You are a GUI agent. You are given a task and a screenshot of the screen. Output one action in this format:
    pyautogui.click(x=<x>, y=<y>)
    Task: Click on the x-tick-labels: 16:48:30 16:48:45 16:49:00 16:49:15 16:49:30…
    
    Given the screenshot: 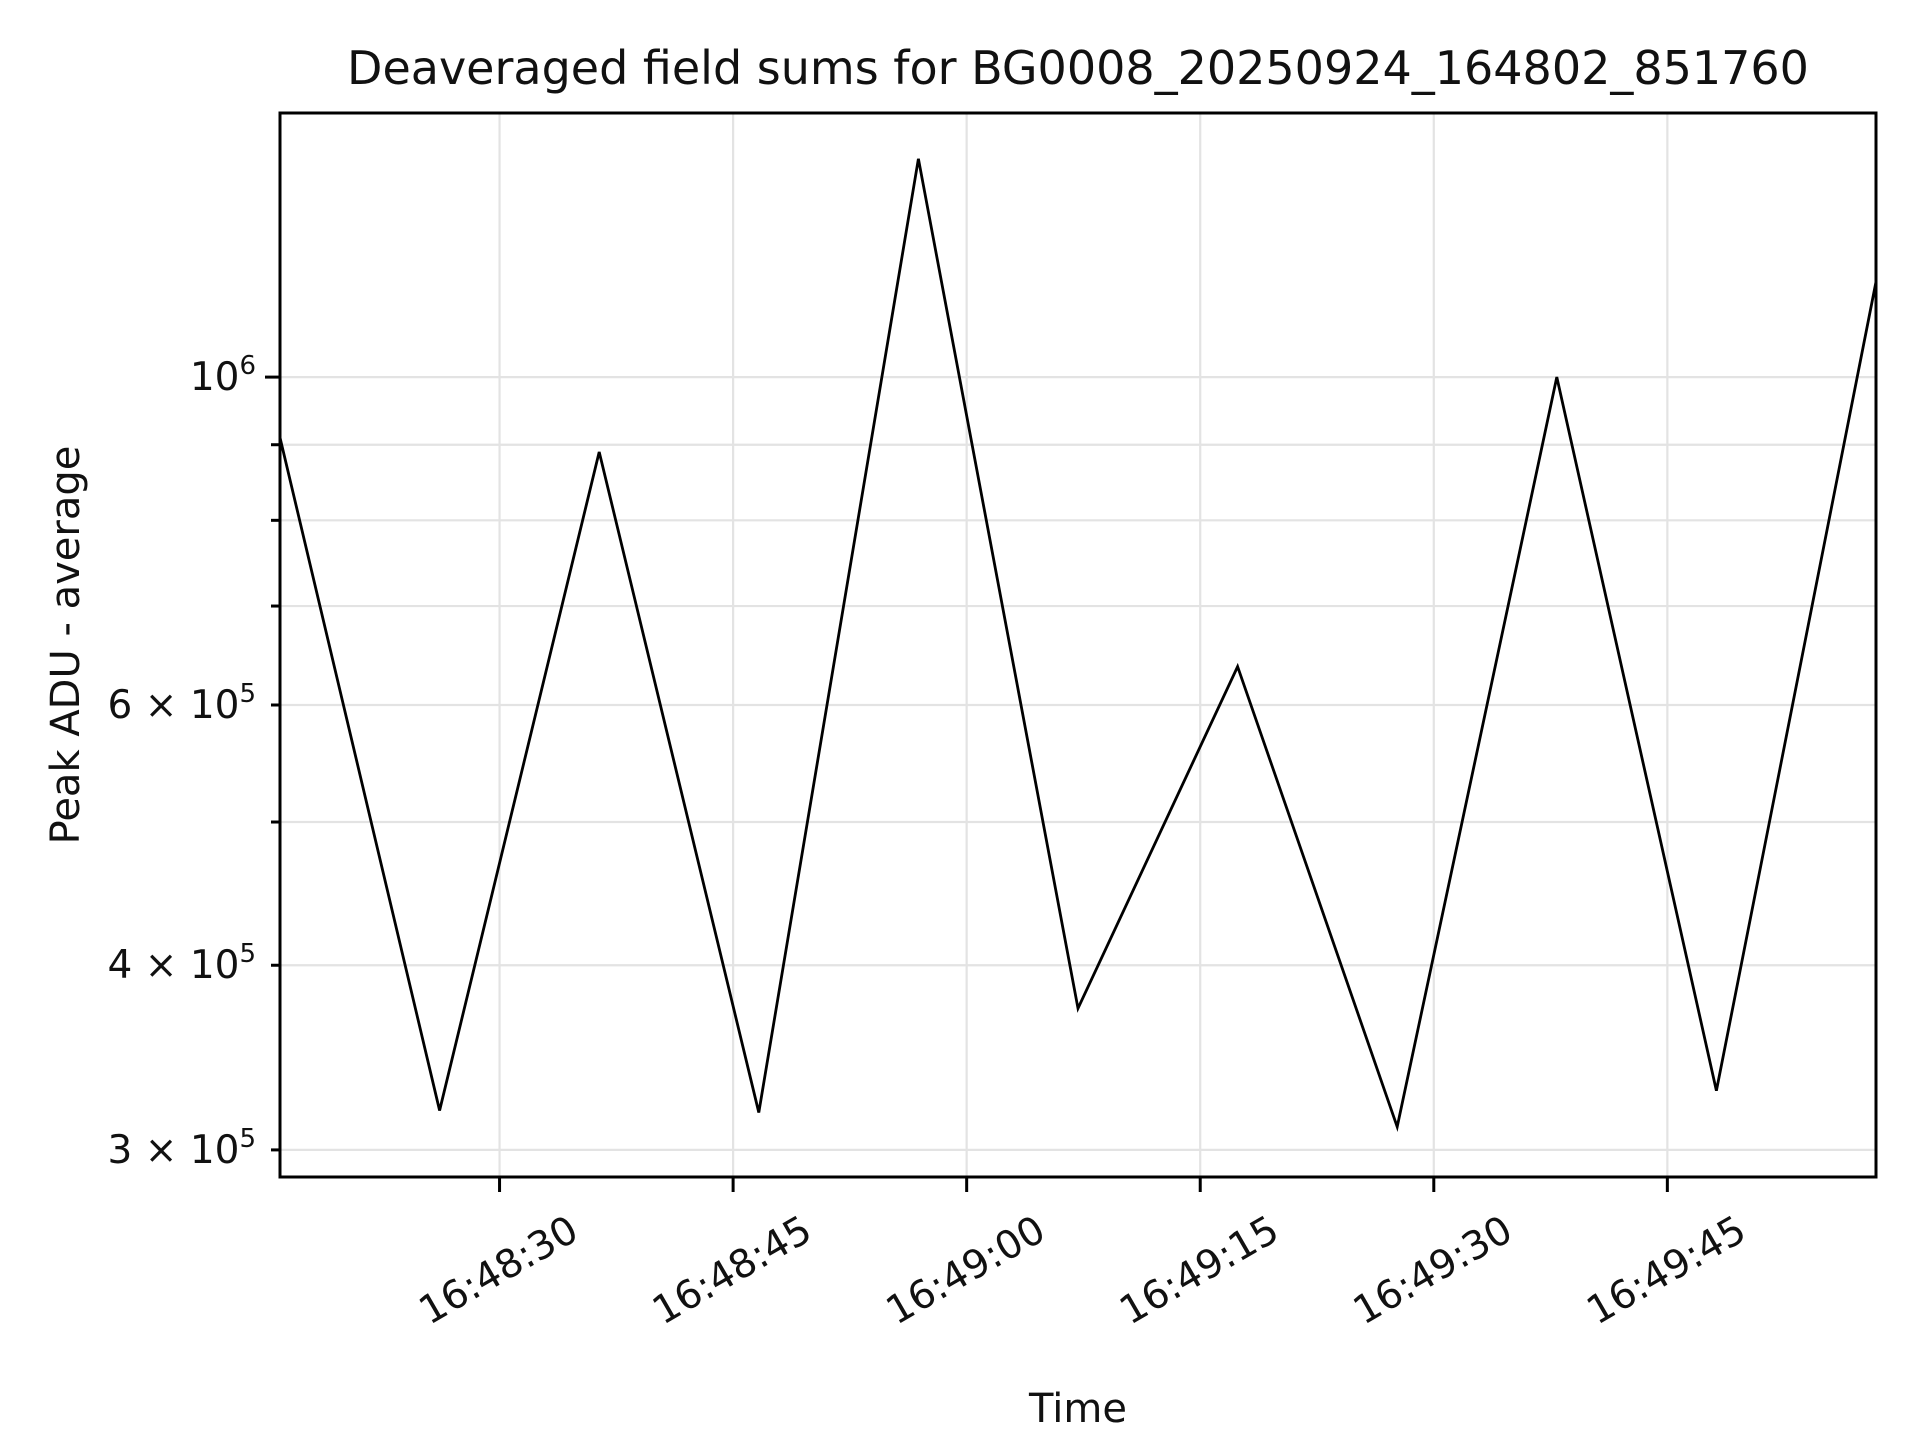 What is the action you would take?
    pyautogui.click(x=1083, y=1270)
    